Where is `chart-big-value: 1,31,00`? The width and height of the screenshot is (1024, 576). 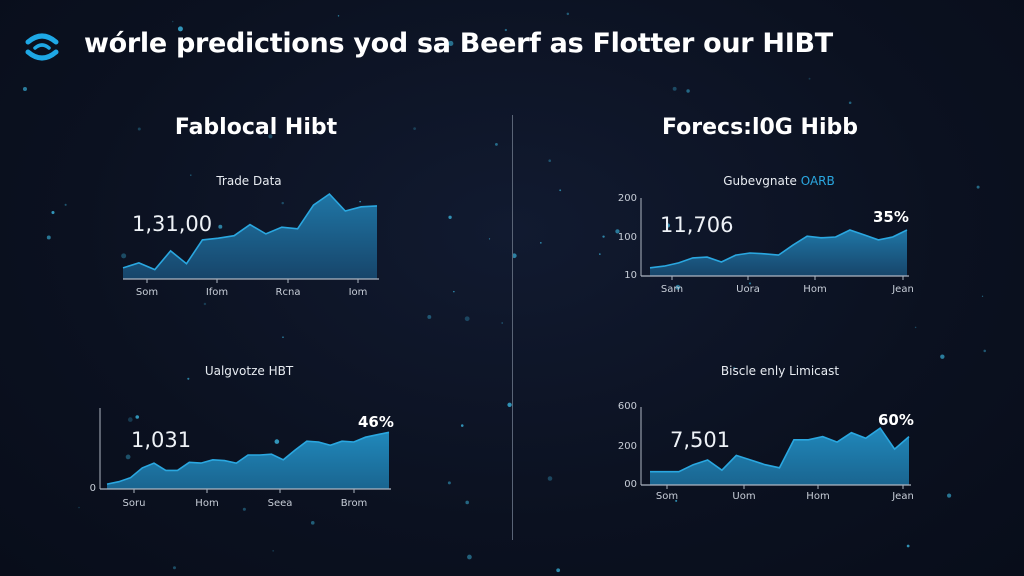
chart-big-value: 1,31,00 is located at coordinates (172, 224).